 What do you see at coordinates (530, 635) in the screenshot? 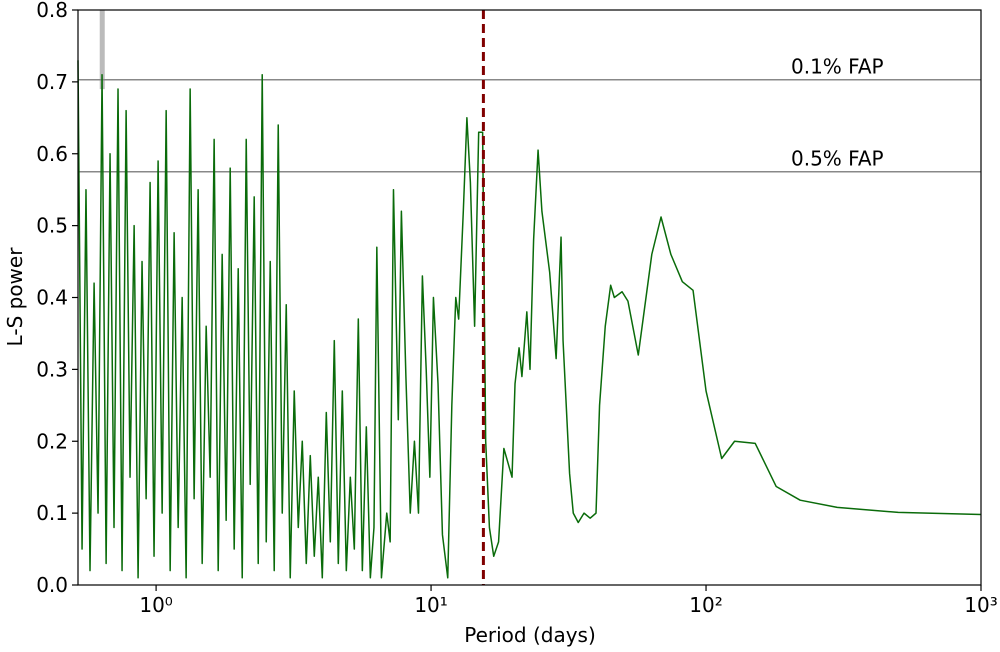
I see `x-axis-label: Period (days)` at bounding box center [530, 635].